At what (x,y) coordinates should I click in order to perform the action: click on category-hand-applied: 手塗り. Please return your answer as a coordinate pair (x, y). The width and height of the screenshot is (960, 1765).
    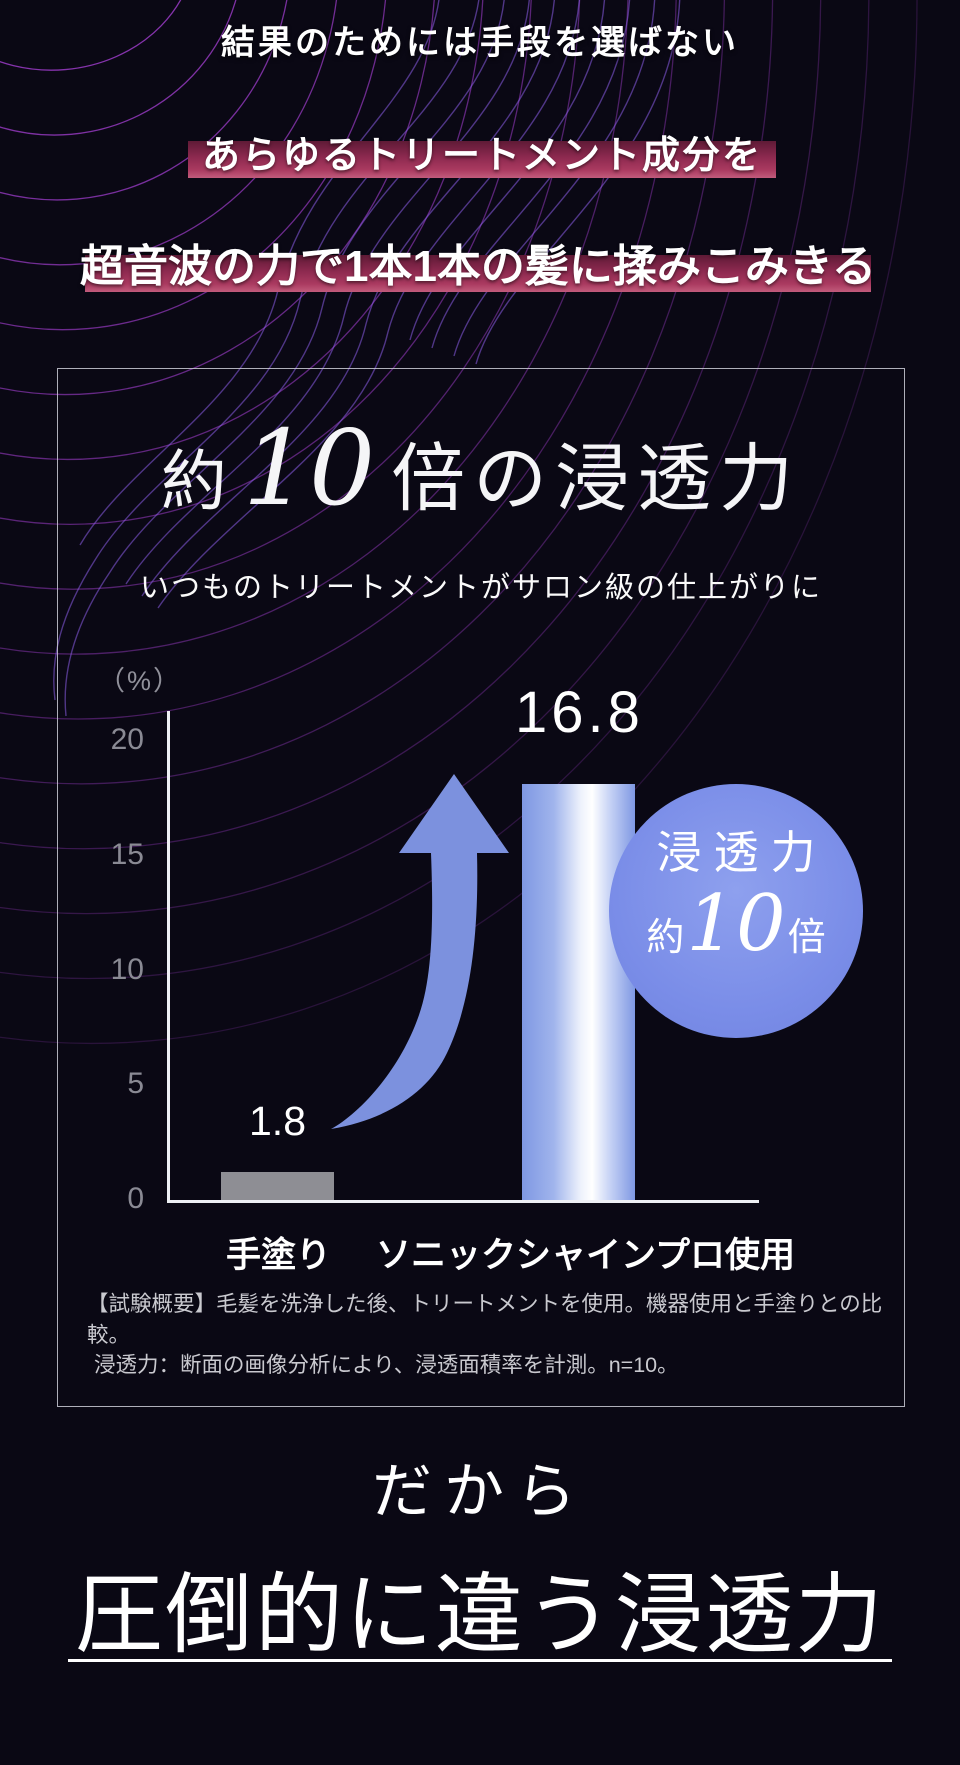
    Looking at the image, I should click on (278, 1255).